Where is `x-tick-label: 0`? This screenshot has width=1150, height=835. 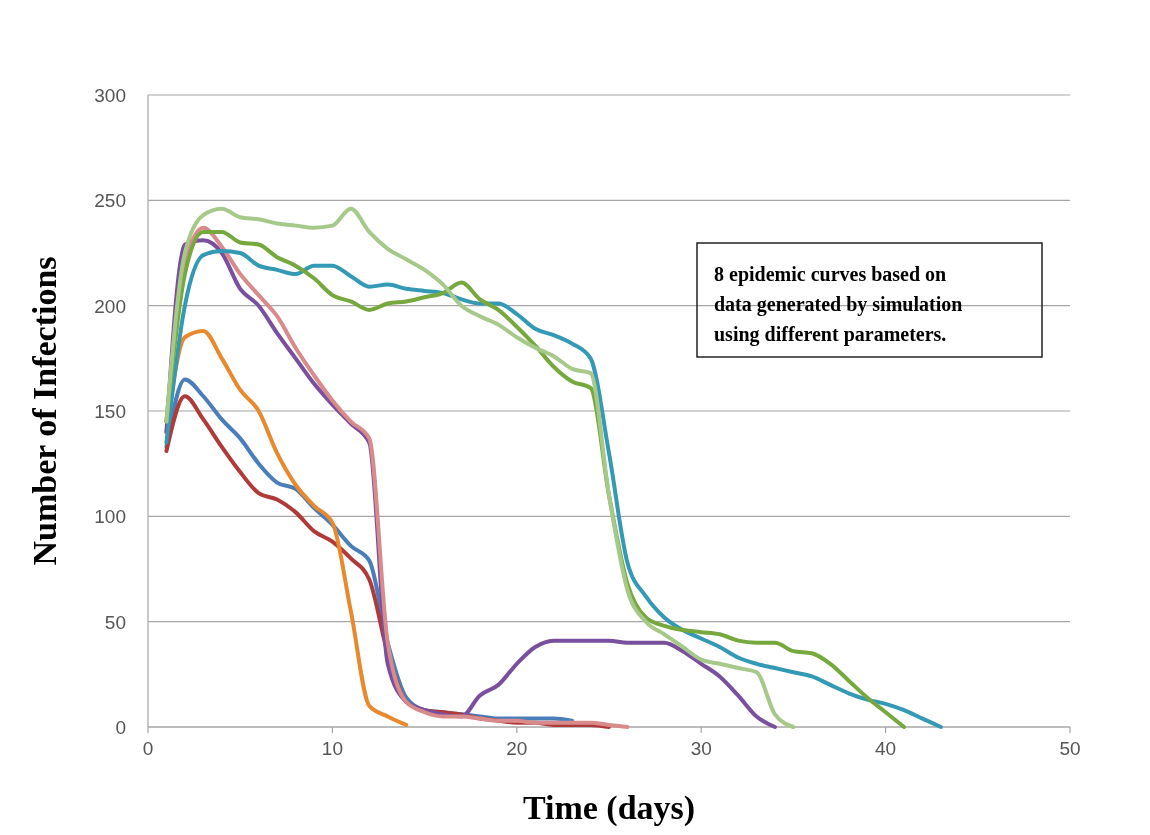
x-tick-label: 0 is located at coordinates (148, 748).